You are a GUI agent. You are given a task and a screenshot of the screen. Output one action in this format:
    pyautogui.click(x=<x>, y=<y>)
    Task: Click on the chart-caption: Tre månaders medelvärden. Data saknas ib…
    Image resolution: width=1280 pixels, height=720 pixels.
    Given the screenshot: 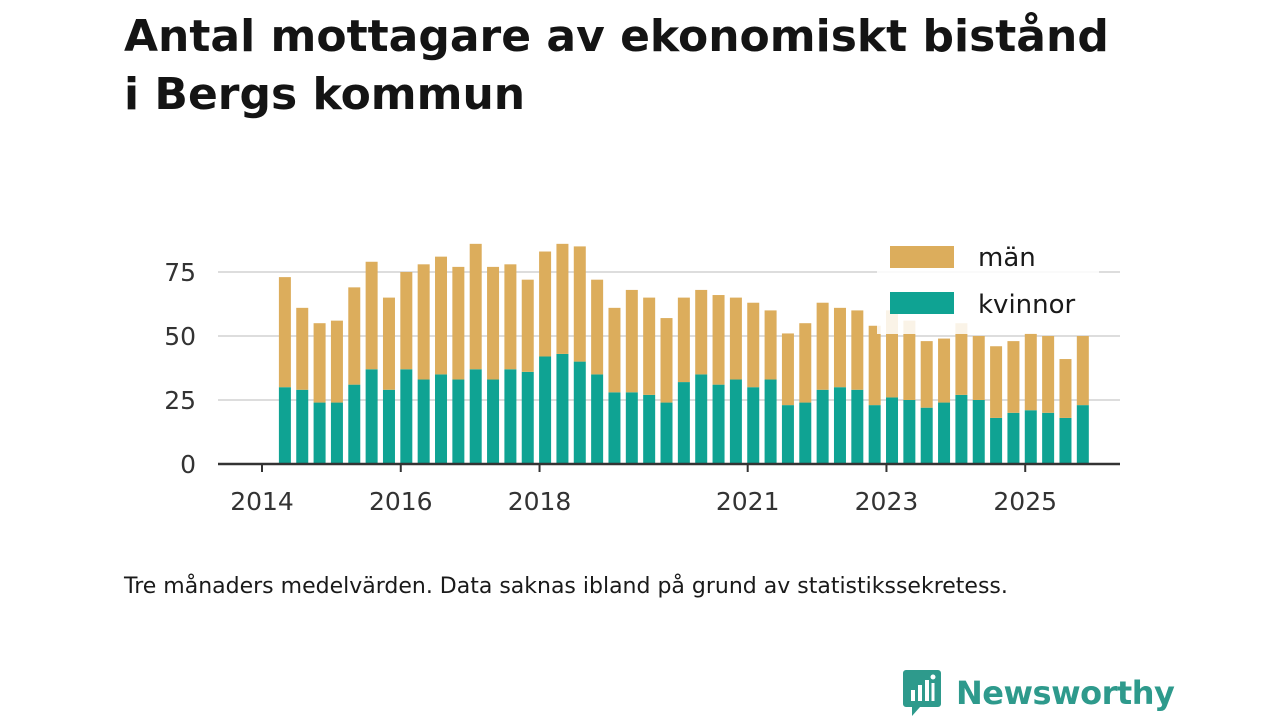 What is the action you would take?
    pyautogui.click(x=566, y=586)
    